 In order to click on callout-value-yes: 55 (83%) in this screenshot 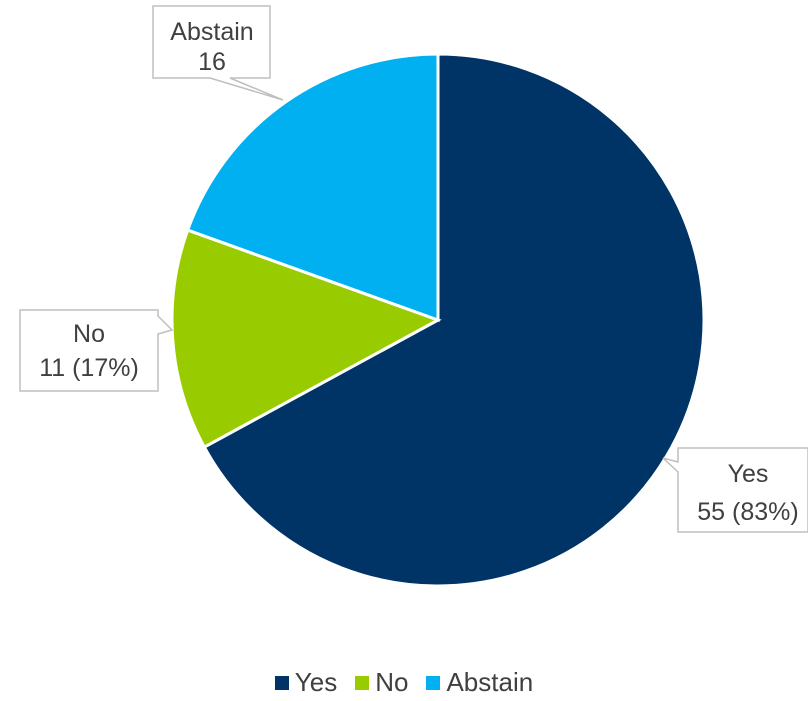, I will do `click(747, 512)`.